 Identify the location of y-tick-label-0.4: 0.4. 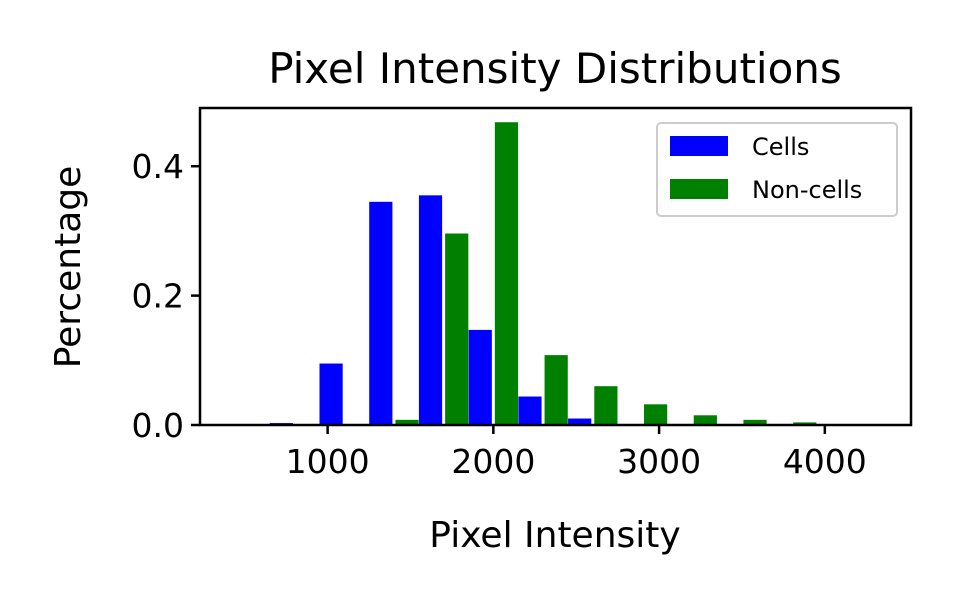
(158, 166).